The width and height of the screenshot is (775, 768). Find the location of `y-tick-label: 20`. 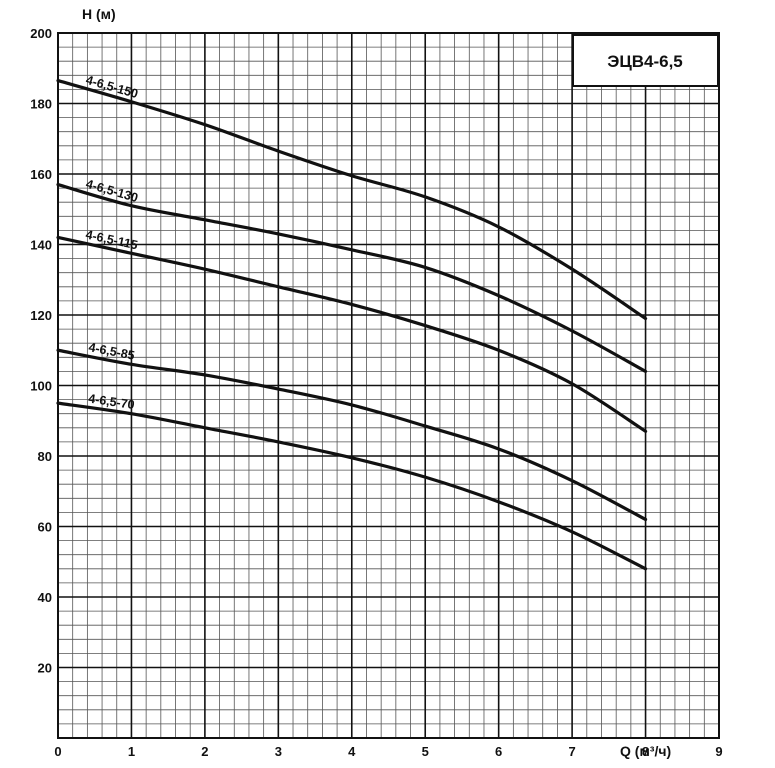

y-tick-label: 20 is located at coordinates (45, 668).